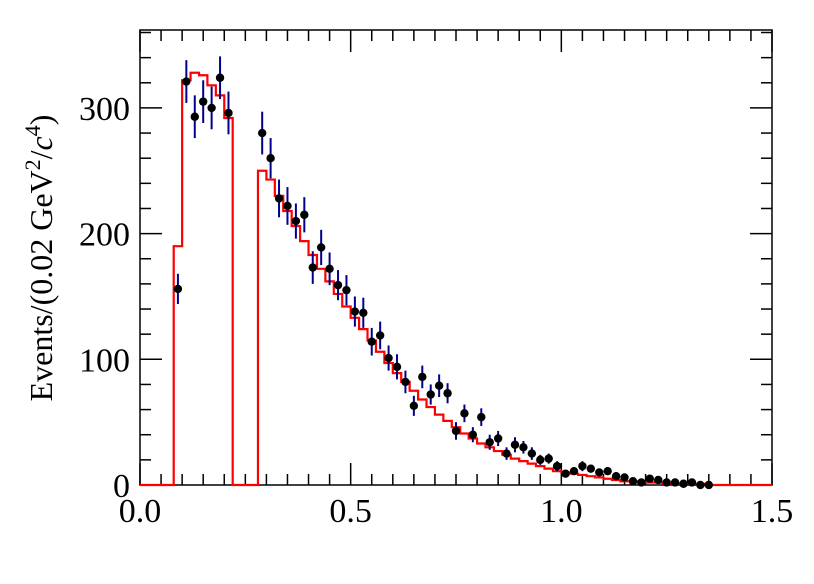  Describe the element at coordinates (41, 143) in the screenshot. I see `y-axis-title-italic: c` at that location.